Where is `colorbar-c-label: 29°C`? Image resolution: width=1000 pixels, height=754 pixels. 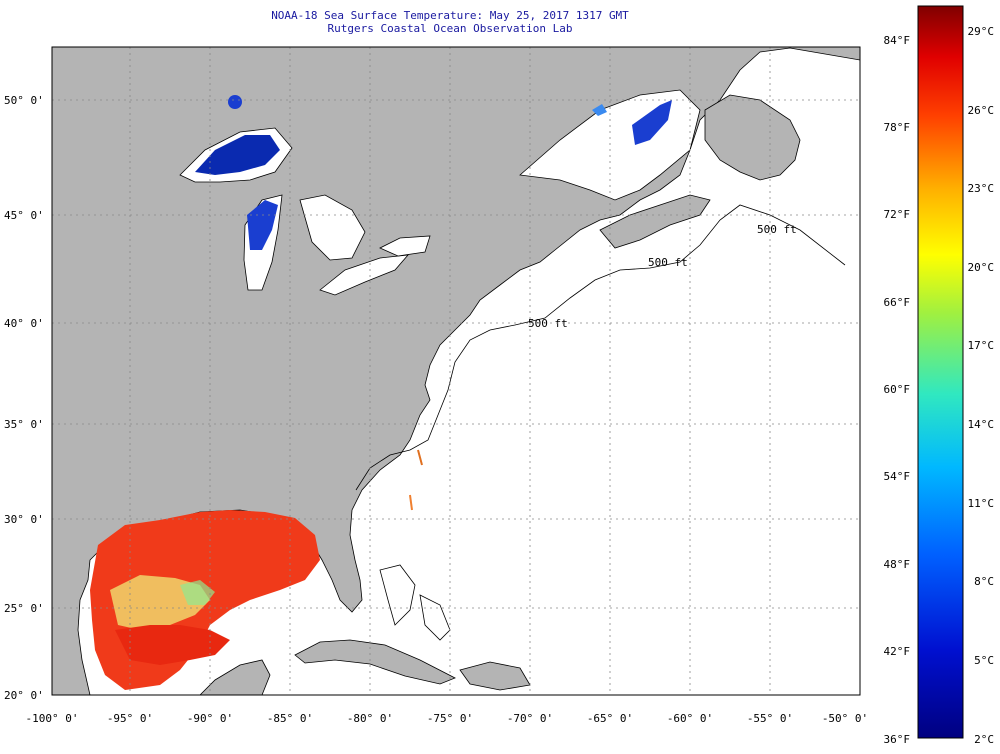 colorbar-c-label: 29°C is located at coordinates (981, 31).